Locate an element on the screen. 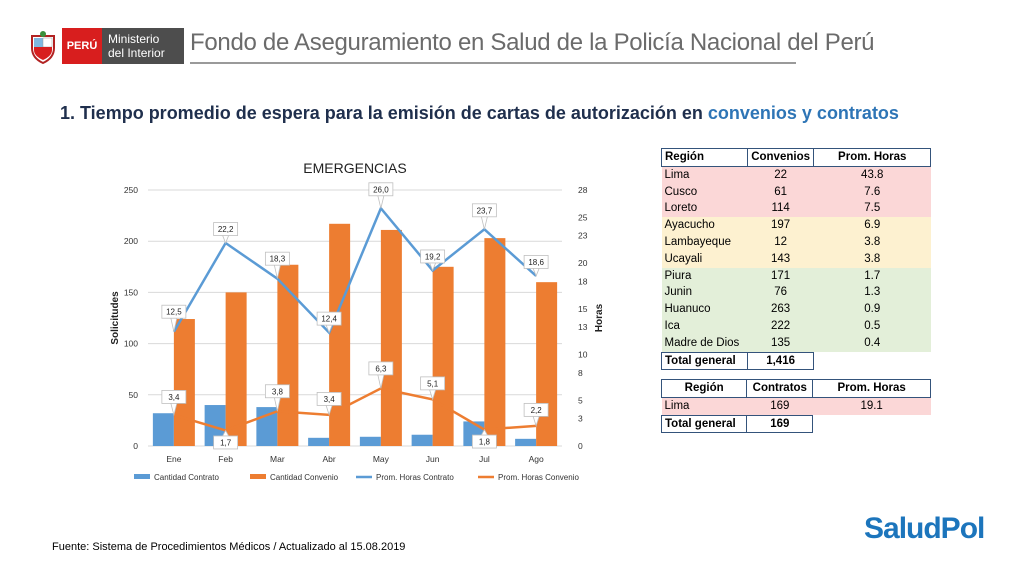 The width and height of the screenshot is (1024, 576). x-tick-label: Jun is located at coordinates (433, 459).